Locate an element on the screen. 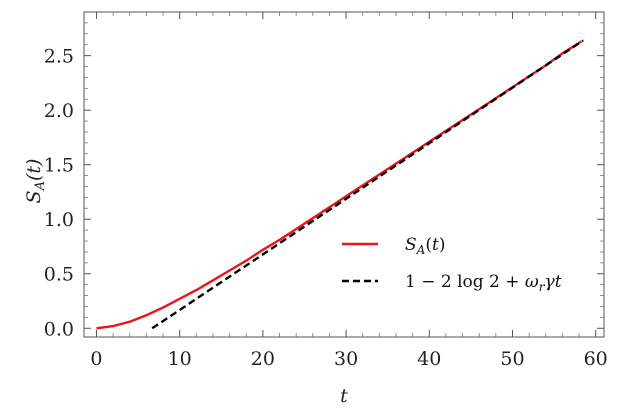 Image resolution: width=620 pixels, height=414 pixels. x-tick-label: 20 is located at coordinates (263, 359).